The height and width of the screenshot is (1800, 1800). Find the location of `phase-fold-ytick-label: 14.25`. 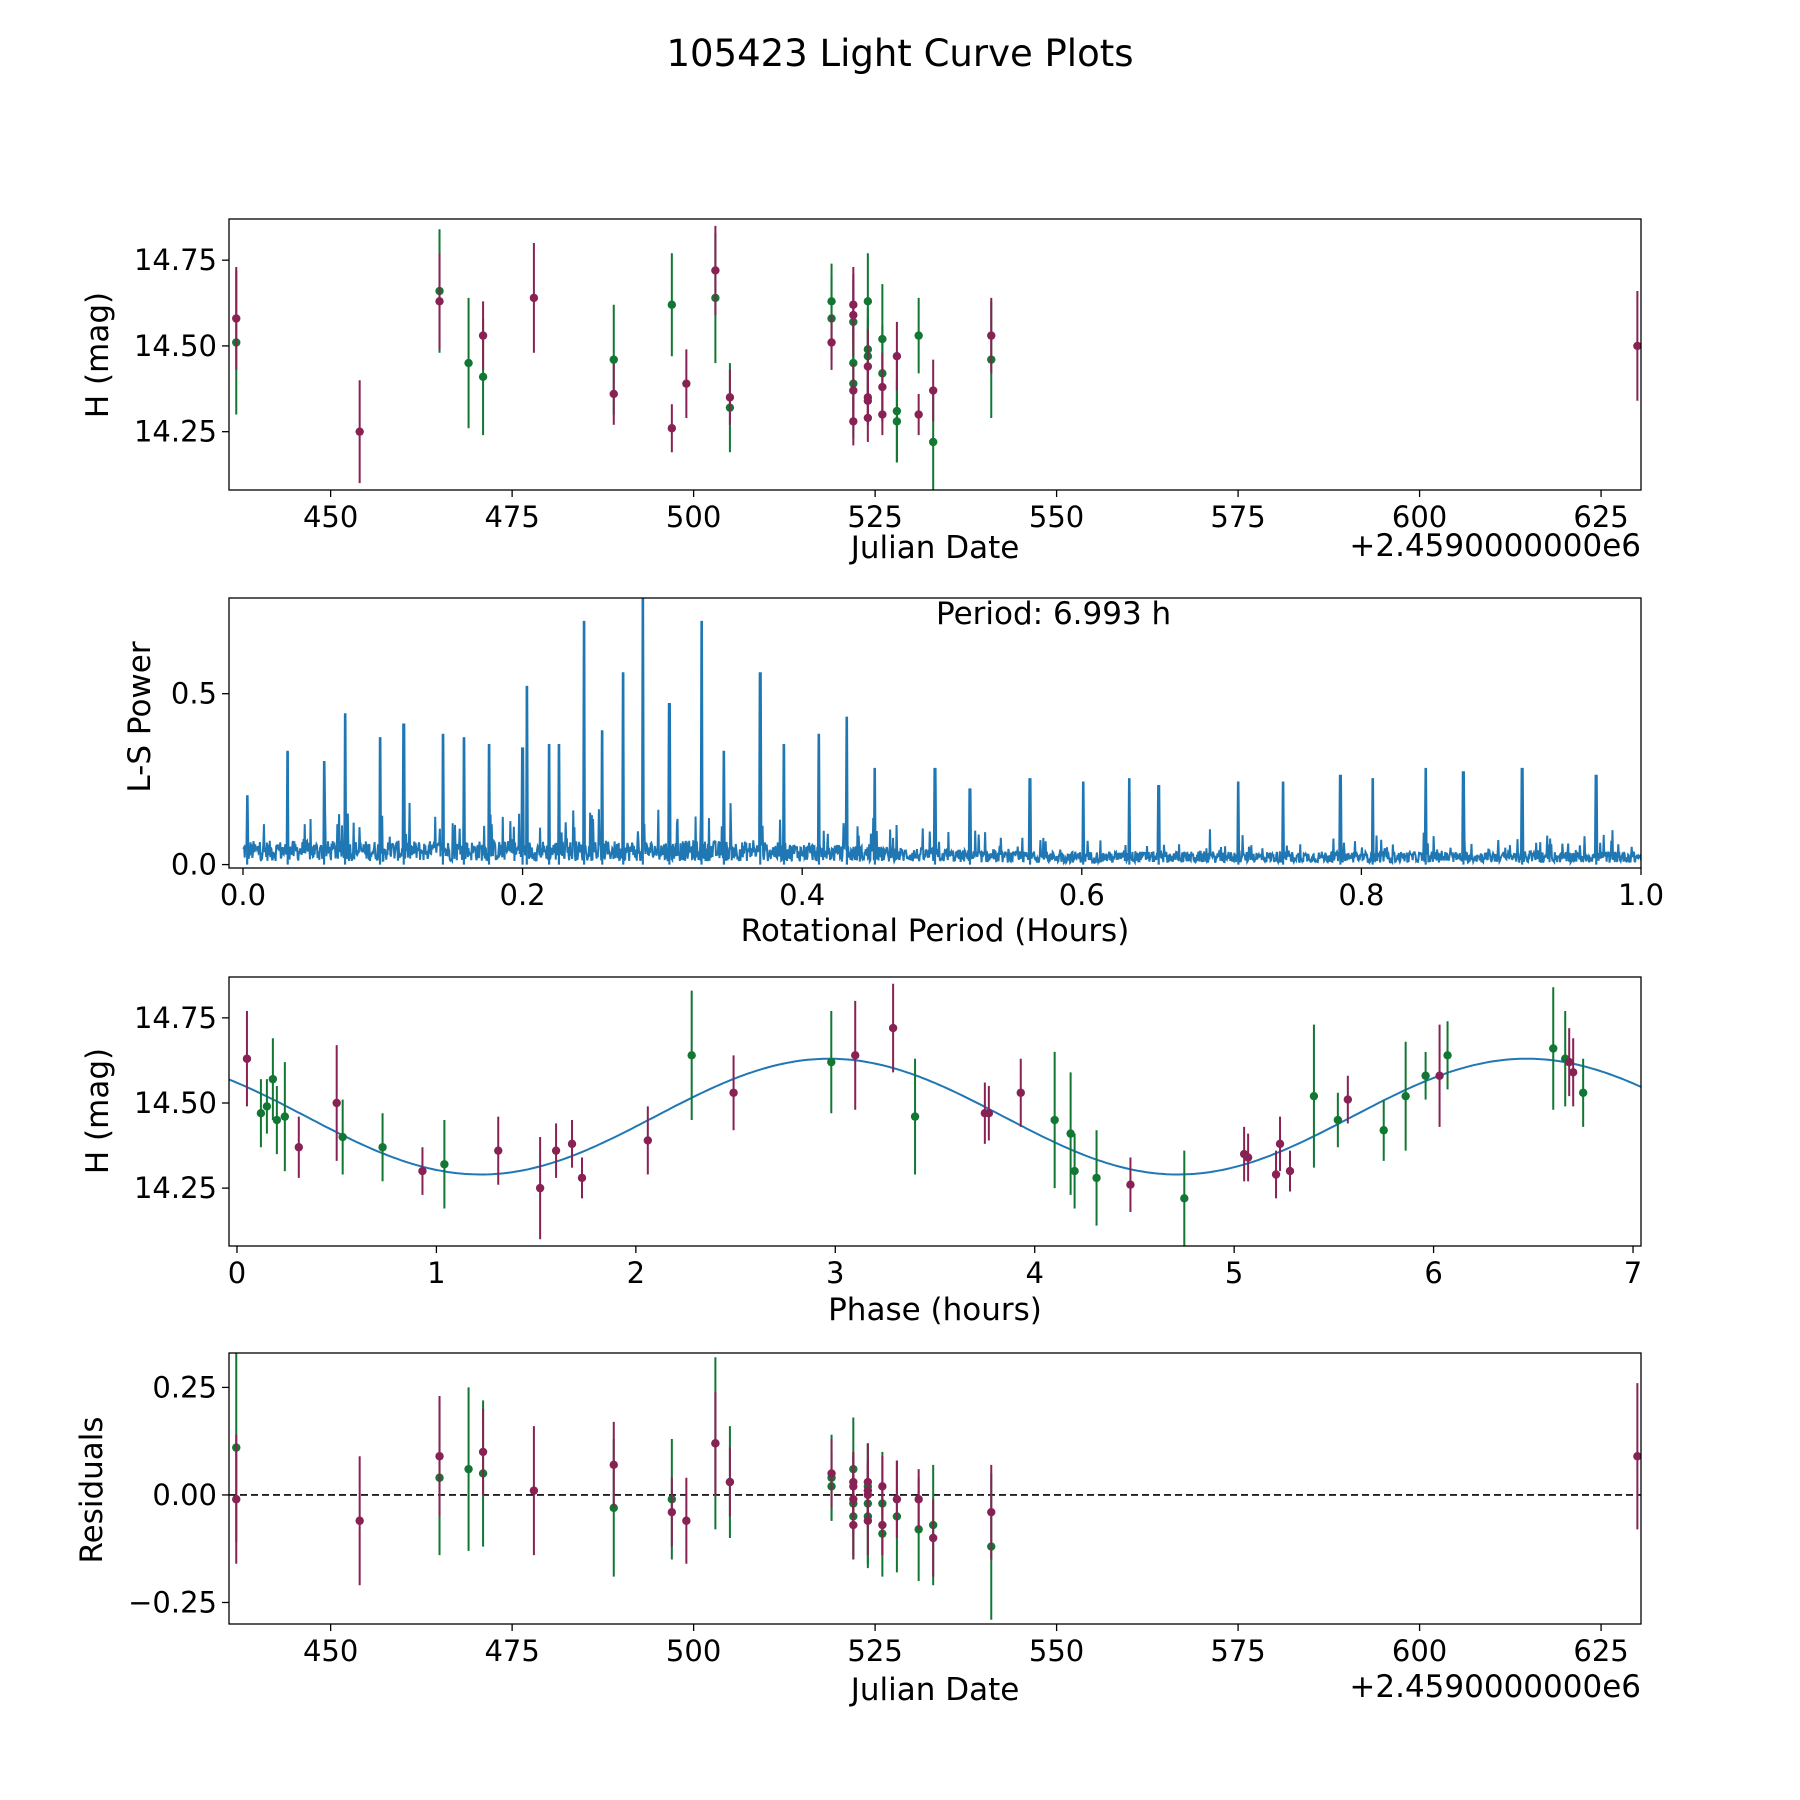

phase-fold-ytick-label: 14.25 is located at coordinates (175, 1188).